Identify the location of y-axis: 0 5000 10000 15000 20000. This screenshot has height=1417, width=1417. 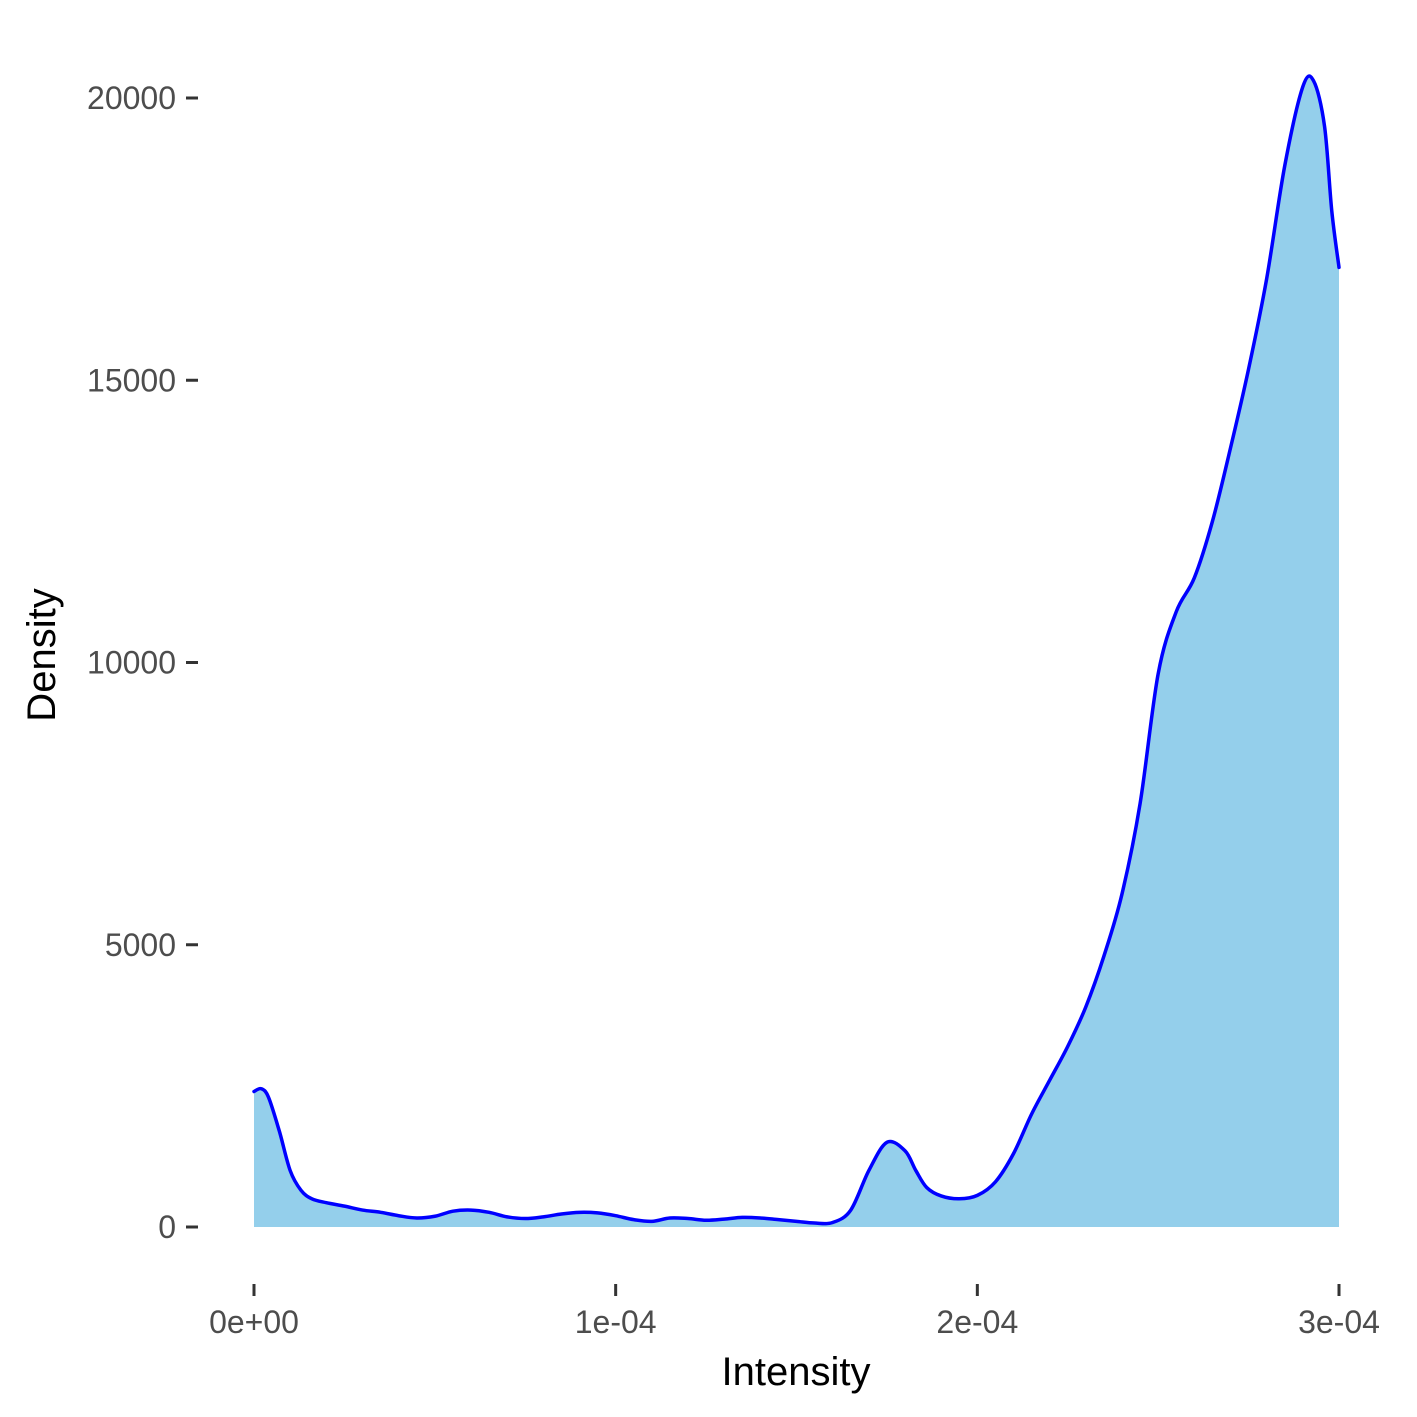
(142, 662).